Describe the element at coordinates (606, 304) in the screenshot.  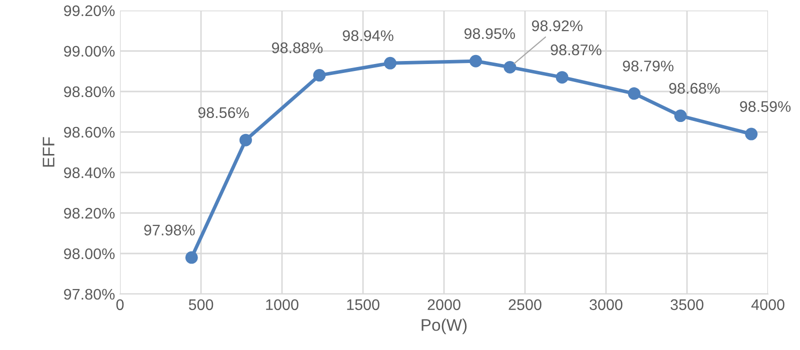
I see `x-tick-label: 3000` at that location.